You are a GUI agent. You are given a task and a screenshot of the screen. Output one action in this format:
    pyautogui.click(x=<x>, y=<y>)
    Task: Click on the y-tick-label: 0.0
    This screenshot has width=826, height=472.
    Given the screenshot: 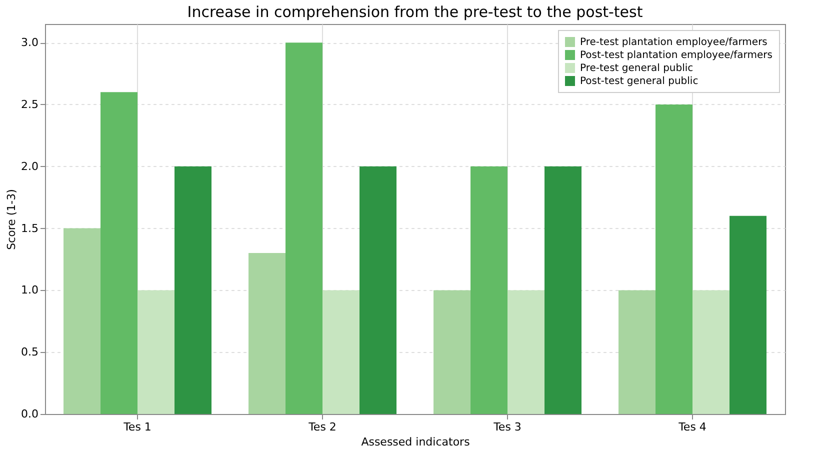 What is the action you would take?
    pyautogui.click(x=29, y=414)
    